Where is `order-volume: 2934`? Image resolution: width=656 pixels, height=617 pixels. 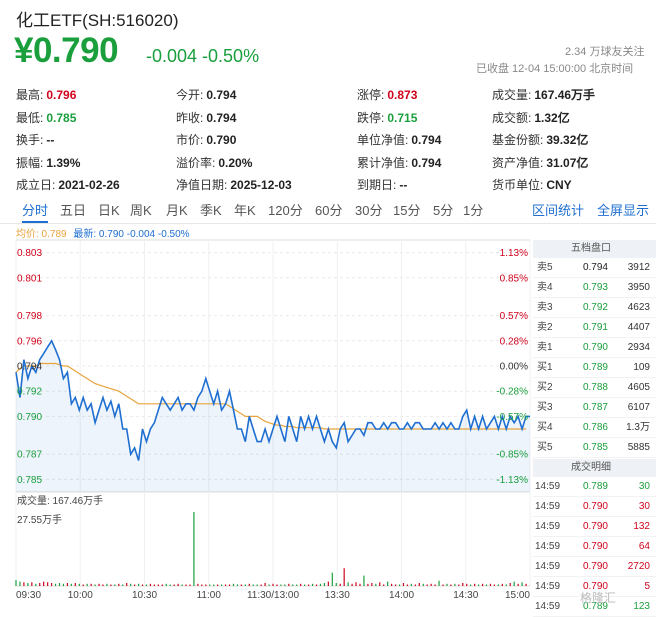 order-volume: 2934 is located at coordinates (638, 347).